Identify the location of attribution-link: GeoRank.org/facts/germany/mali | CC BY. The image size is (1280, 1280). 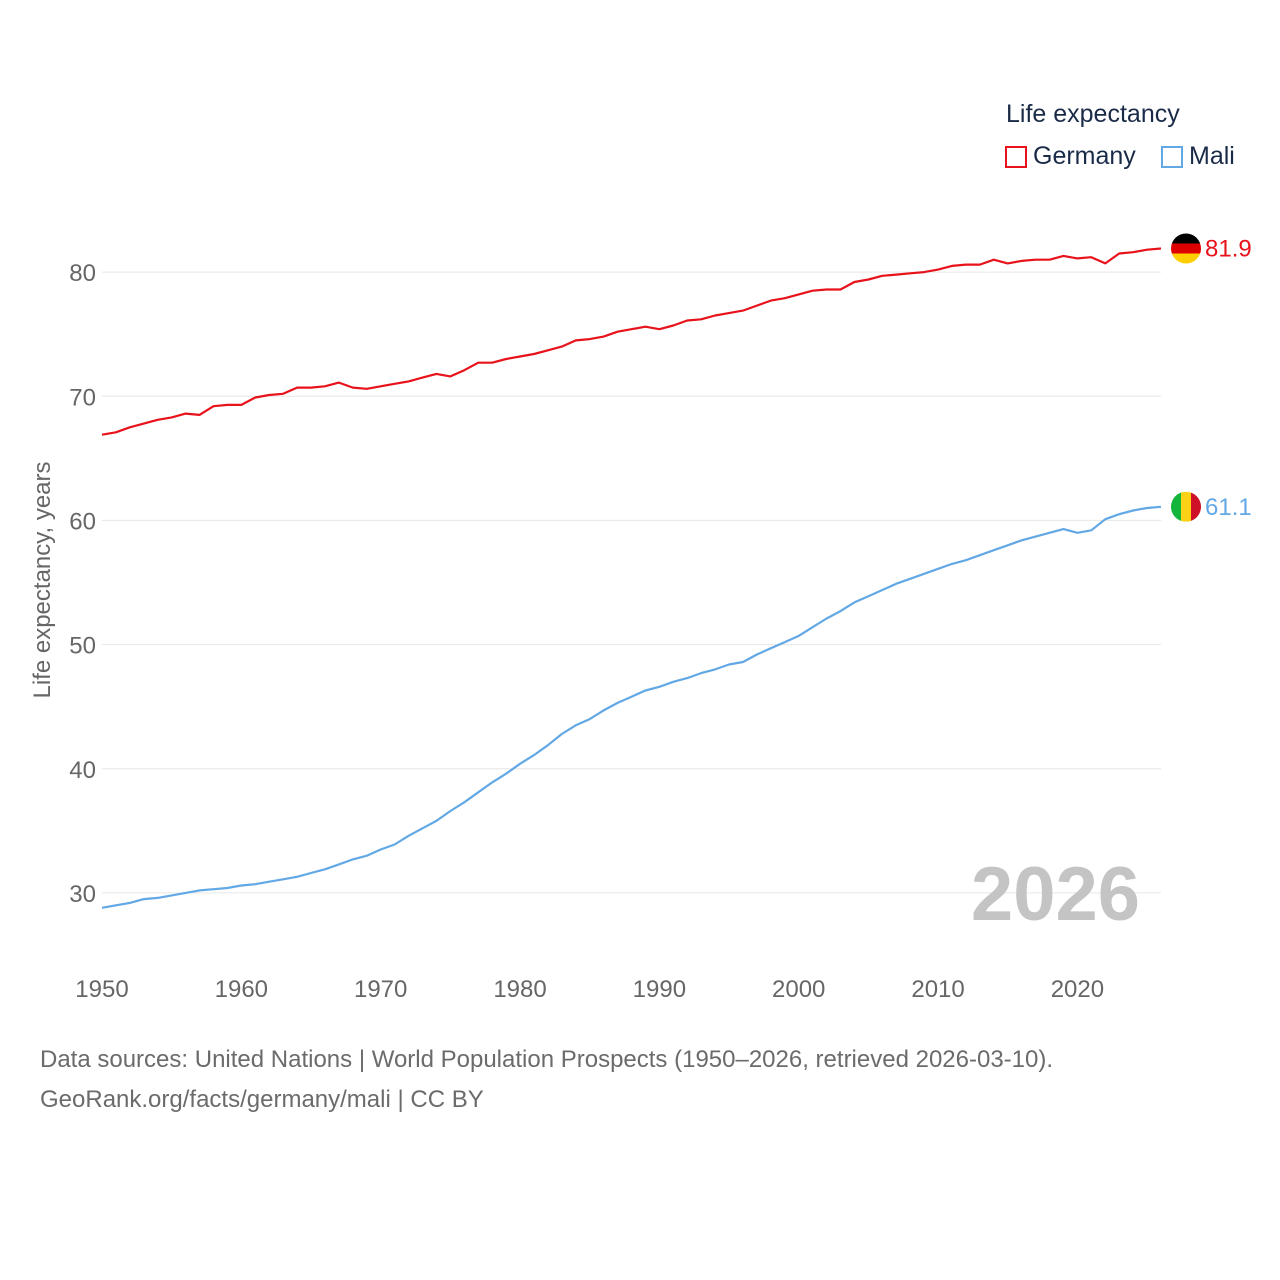
(262, 1099).